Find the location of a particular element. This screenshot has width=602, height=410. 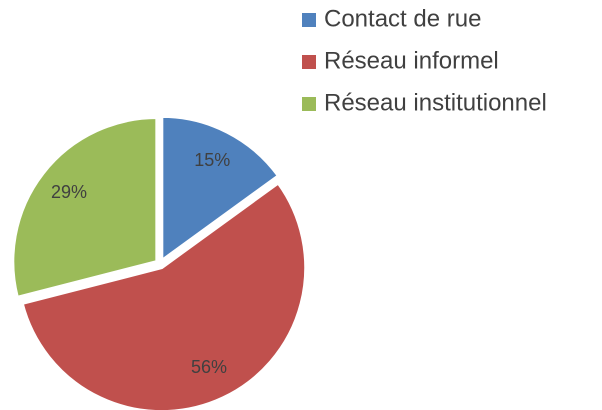

legend-text: Réseau institutionnel is located at coordinates (435, 102).